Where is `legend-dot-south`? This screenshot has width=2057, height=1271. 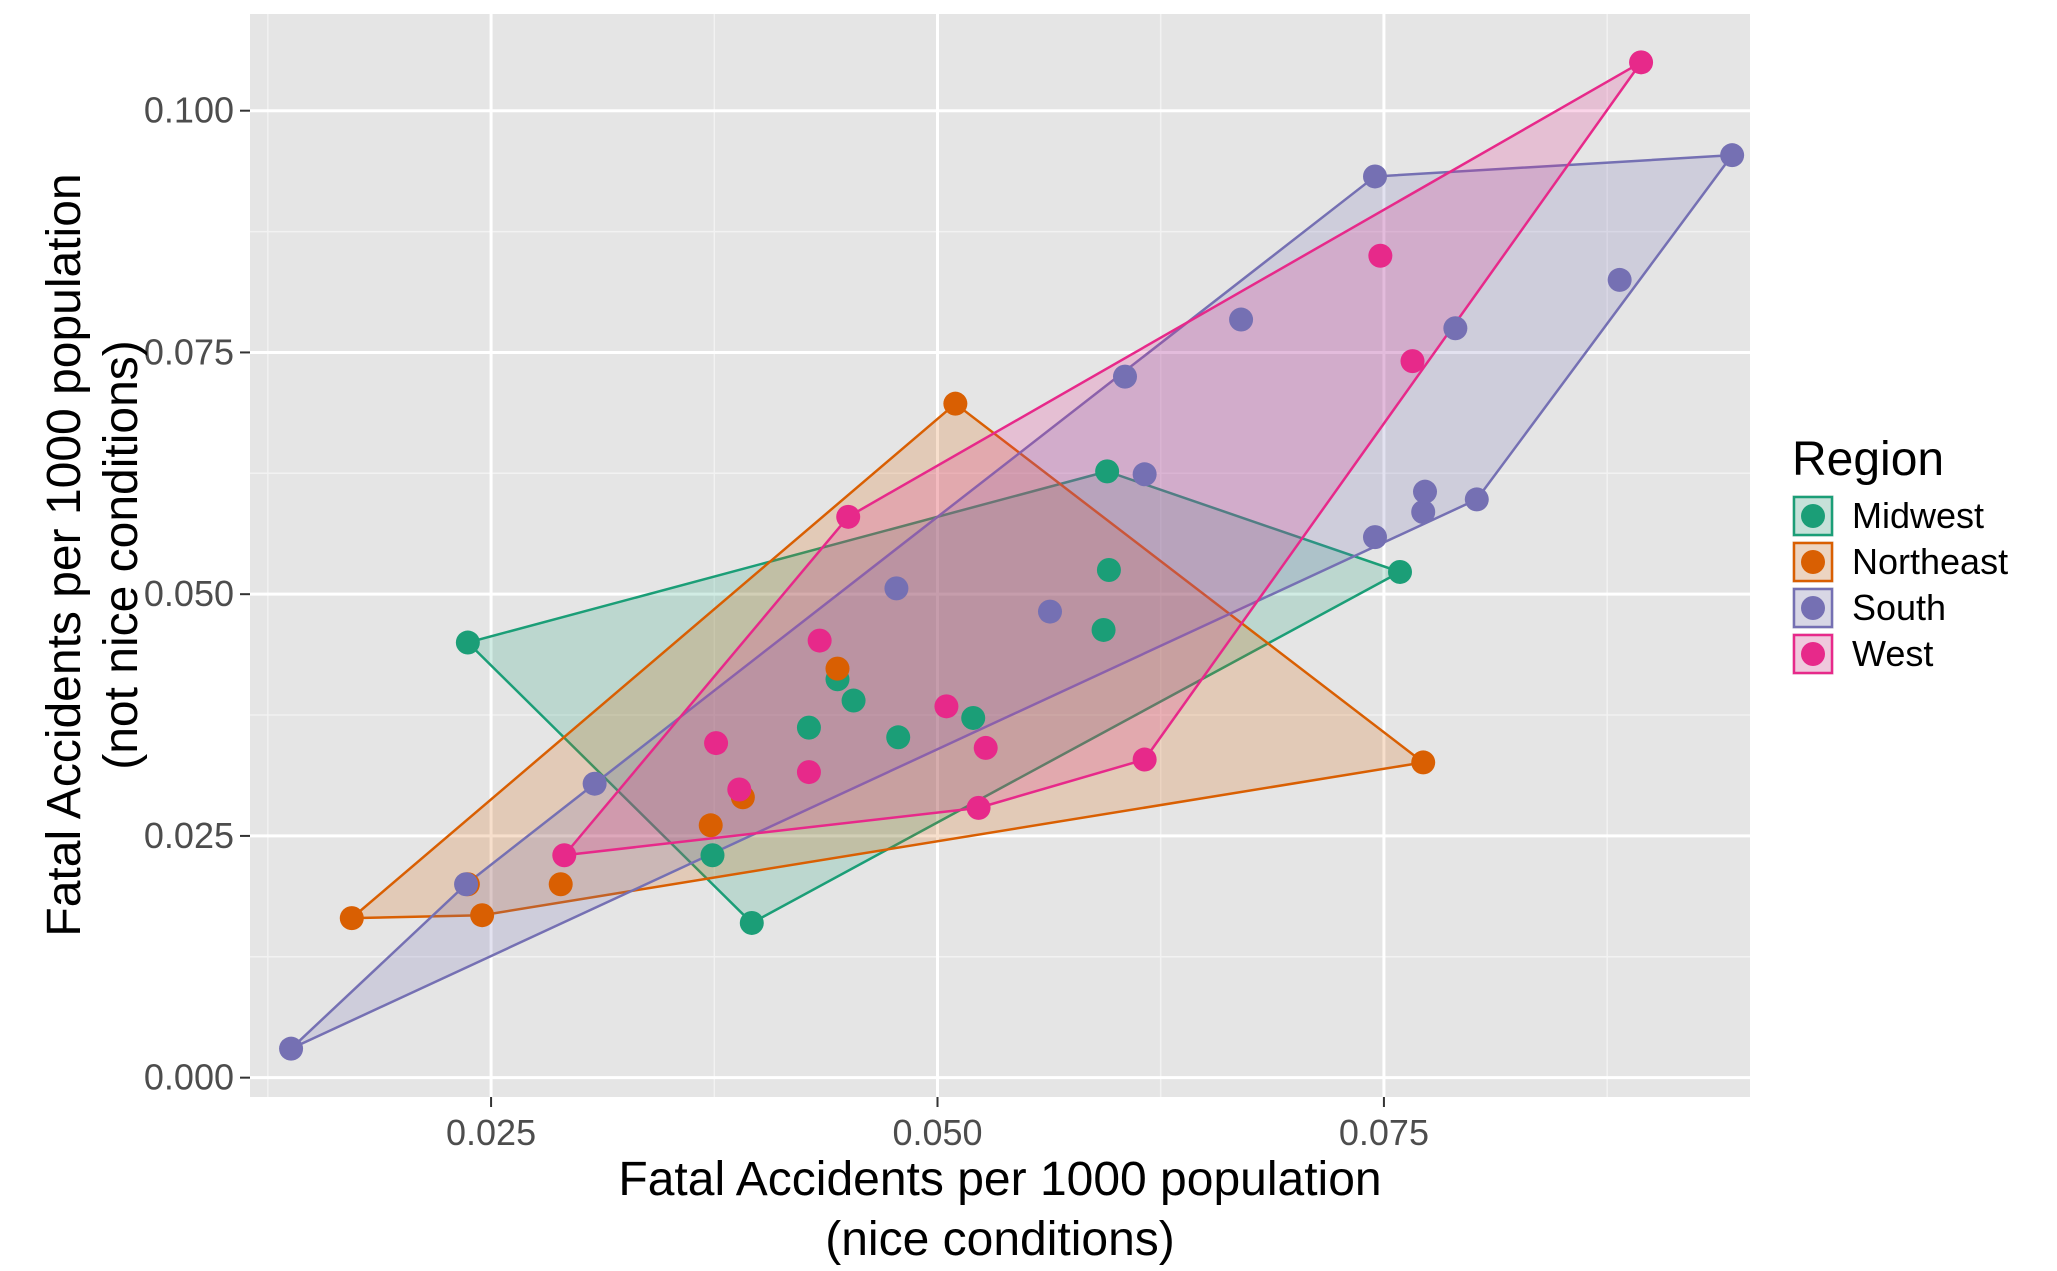
legend-dot-south is located at coordinates (1813, 608).